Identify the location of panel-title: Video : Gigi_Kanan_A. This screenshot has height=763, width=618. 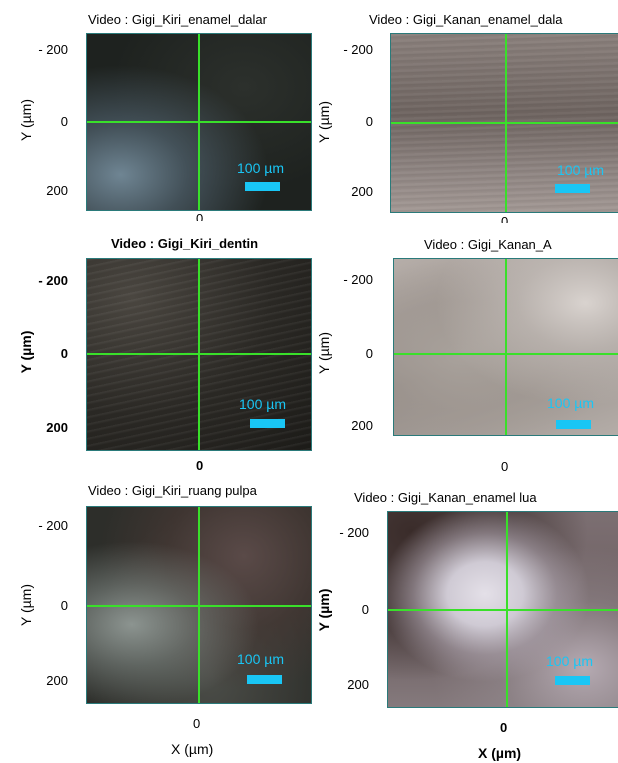
(488, 244).